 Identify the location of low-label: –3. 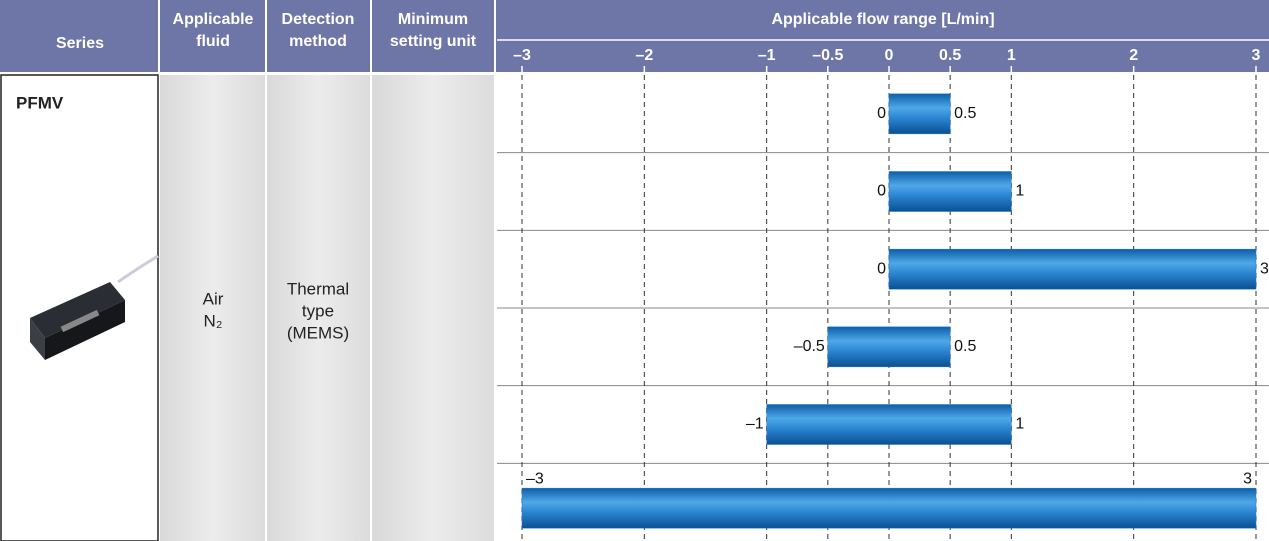
(535, 478).